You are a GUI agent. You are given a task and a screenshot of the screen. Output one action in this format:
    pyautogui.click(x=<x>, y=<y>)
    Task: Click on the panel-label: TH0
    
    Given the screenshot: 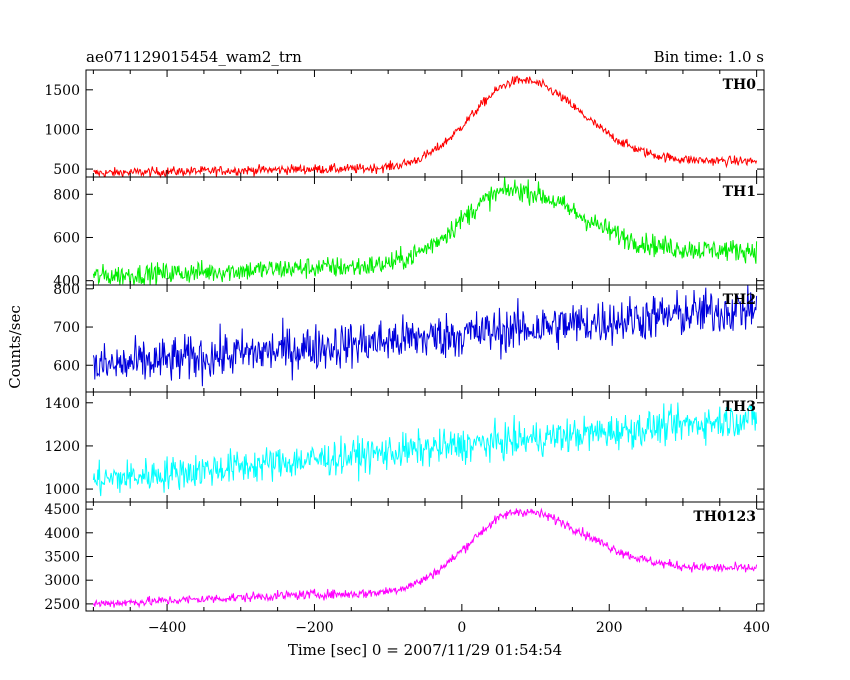 What is the action you would take?
    pyautogui.click(x=740, y=85)
    